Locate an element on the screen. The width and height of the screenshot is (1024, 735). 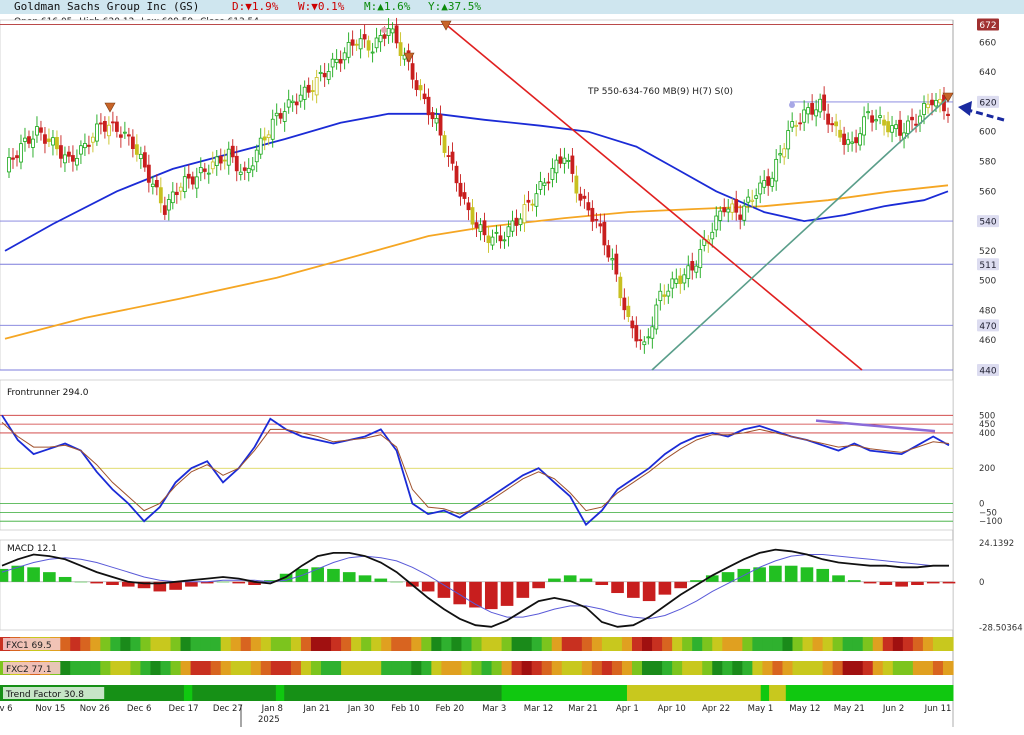
x-tick-label: May 1 is located at coordinates (761, 709).